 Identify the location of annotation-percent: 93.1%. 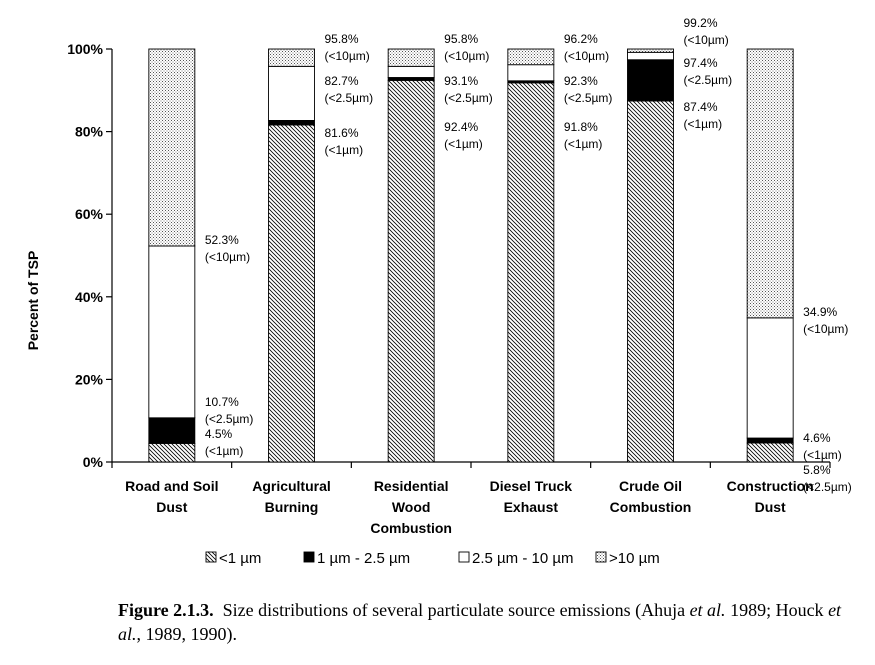
(461, 81).